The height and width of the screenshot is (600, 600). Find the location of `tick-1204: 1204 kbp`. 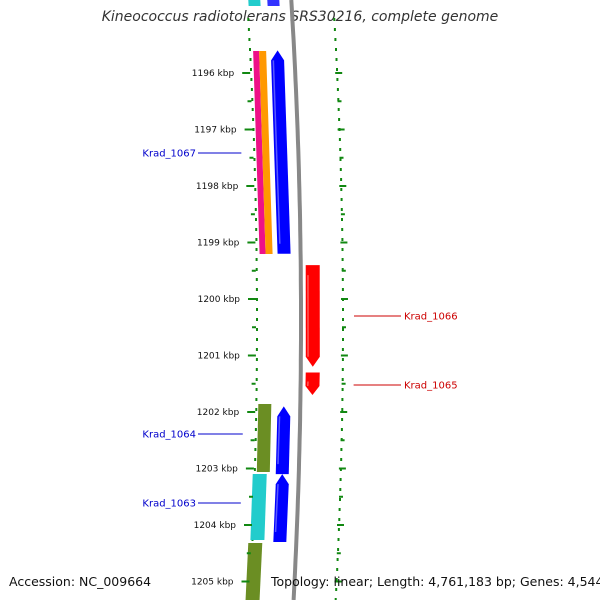

tick-1204: 1204 kbp is located at coordinates (269, 538).